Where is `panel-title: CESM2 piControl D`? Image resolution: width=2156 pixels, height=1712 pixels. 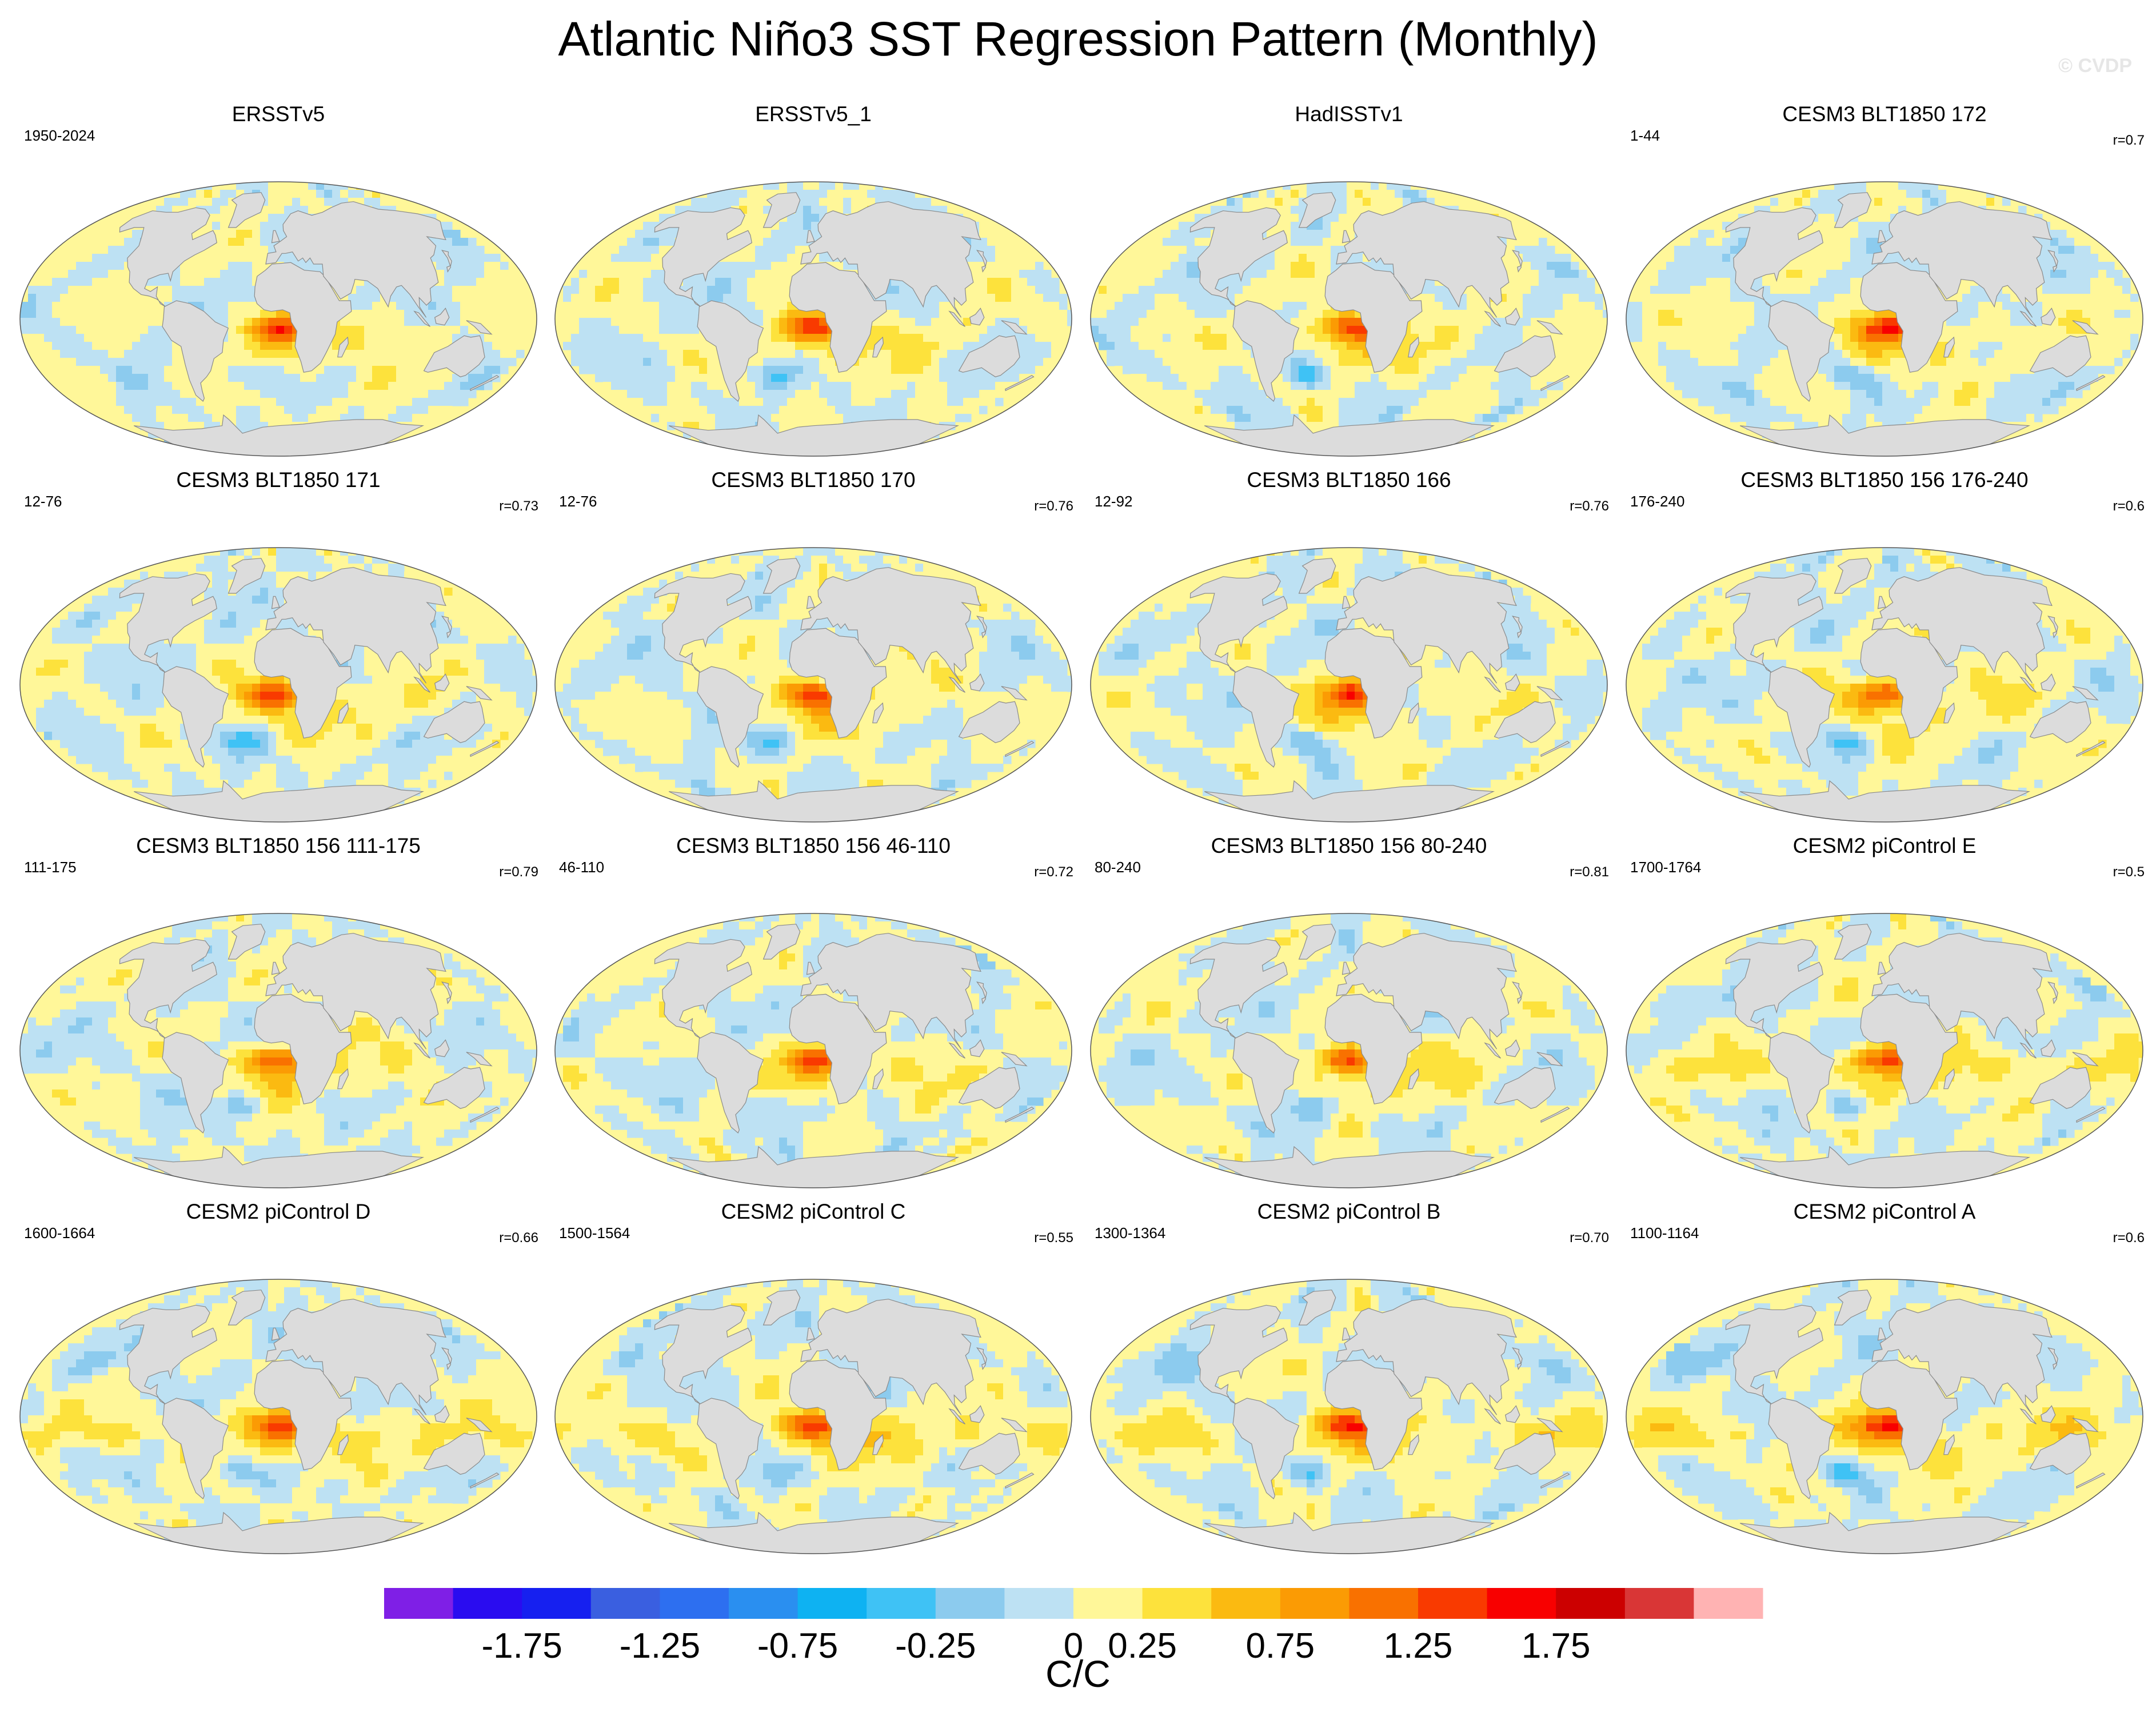 panel-title: CESM2 piControl D is located at coordinates (278, 1211).